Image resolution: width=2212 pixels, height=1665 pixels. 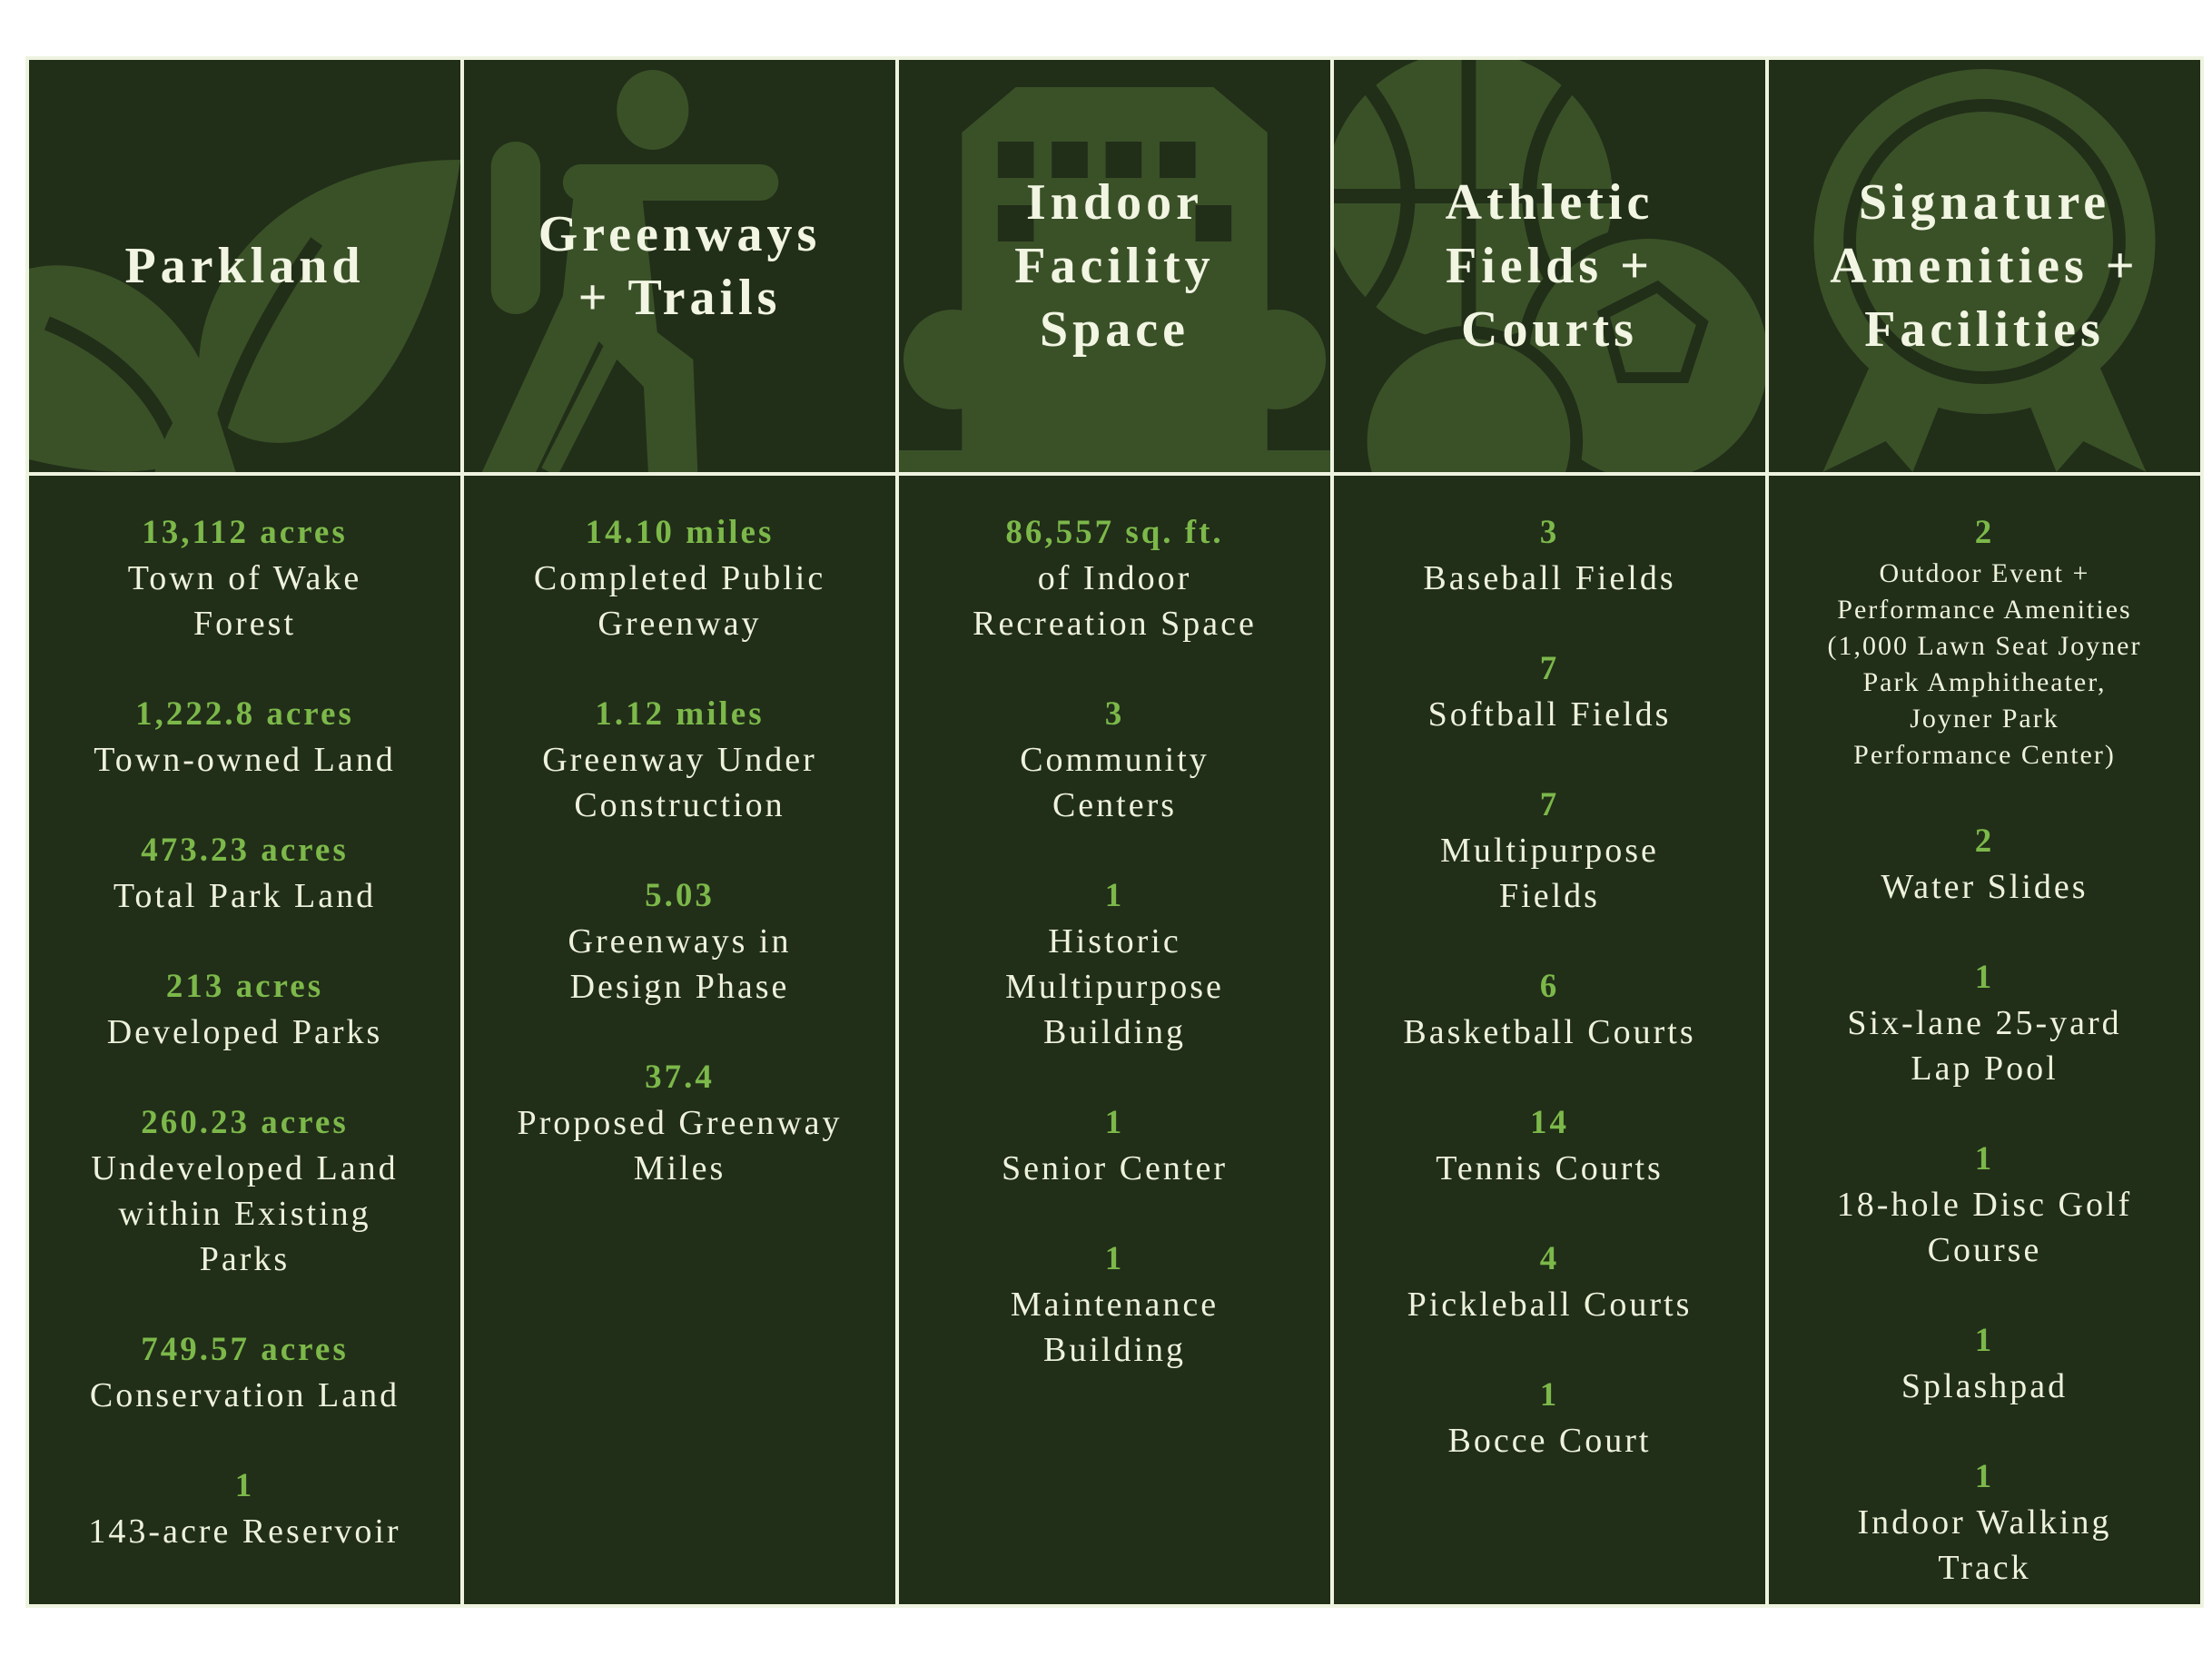 What do you see at coordinates (245, 896) in the screenshot?
I see `stat-label: Total Park Land` at bounding box center [245, 896].